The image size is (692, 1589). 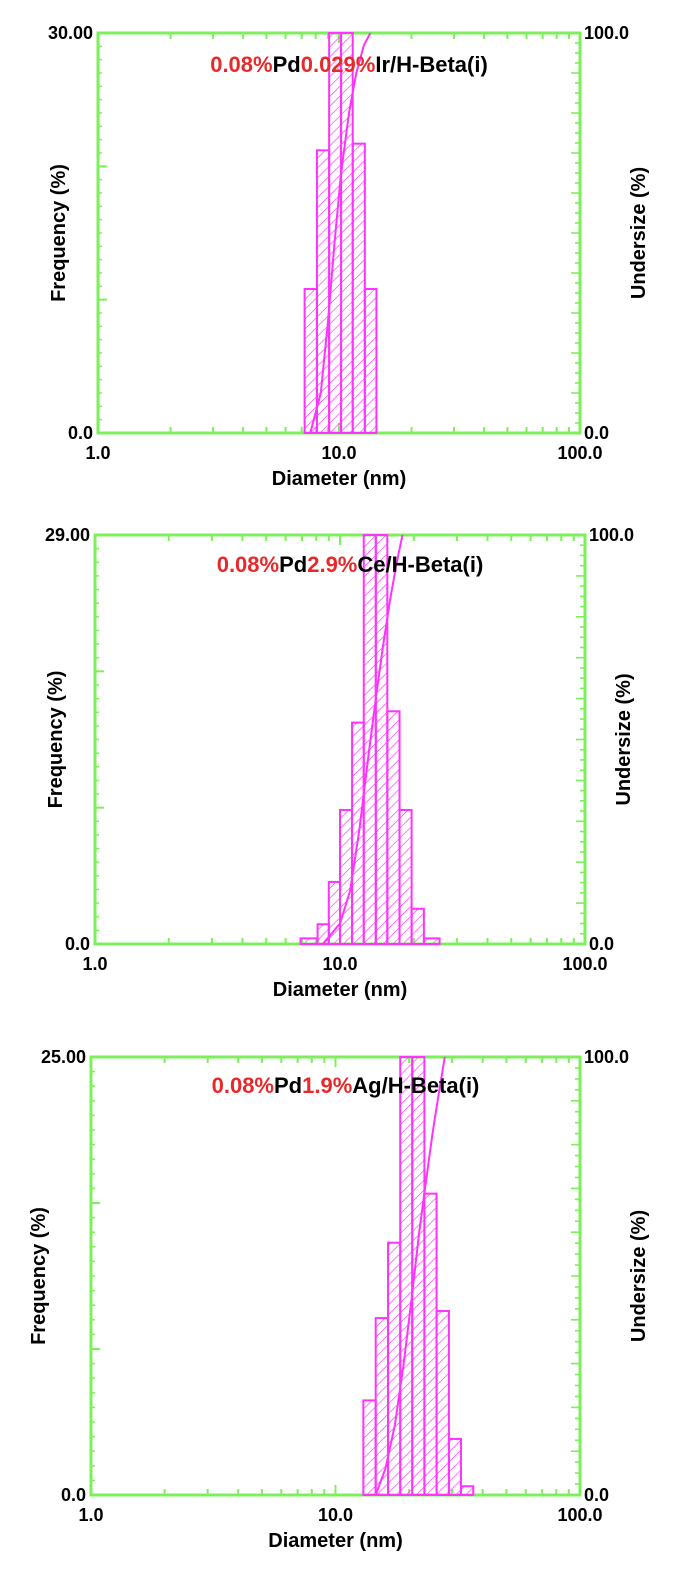 I want to click on chart-title-part: 1.9%, so click(x=327, y=1085).